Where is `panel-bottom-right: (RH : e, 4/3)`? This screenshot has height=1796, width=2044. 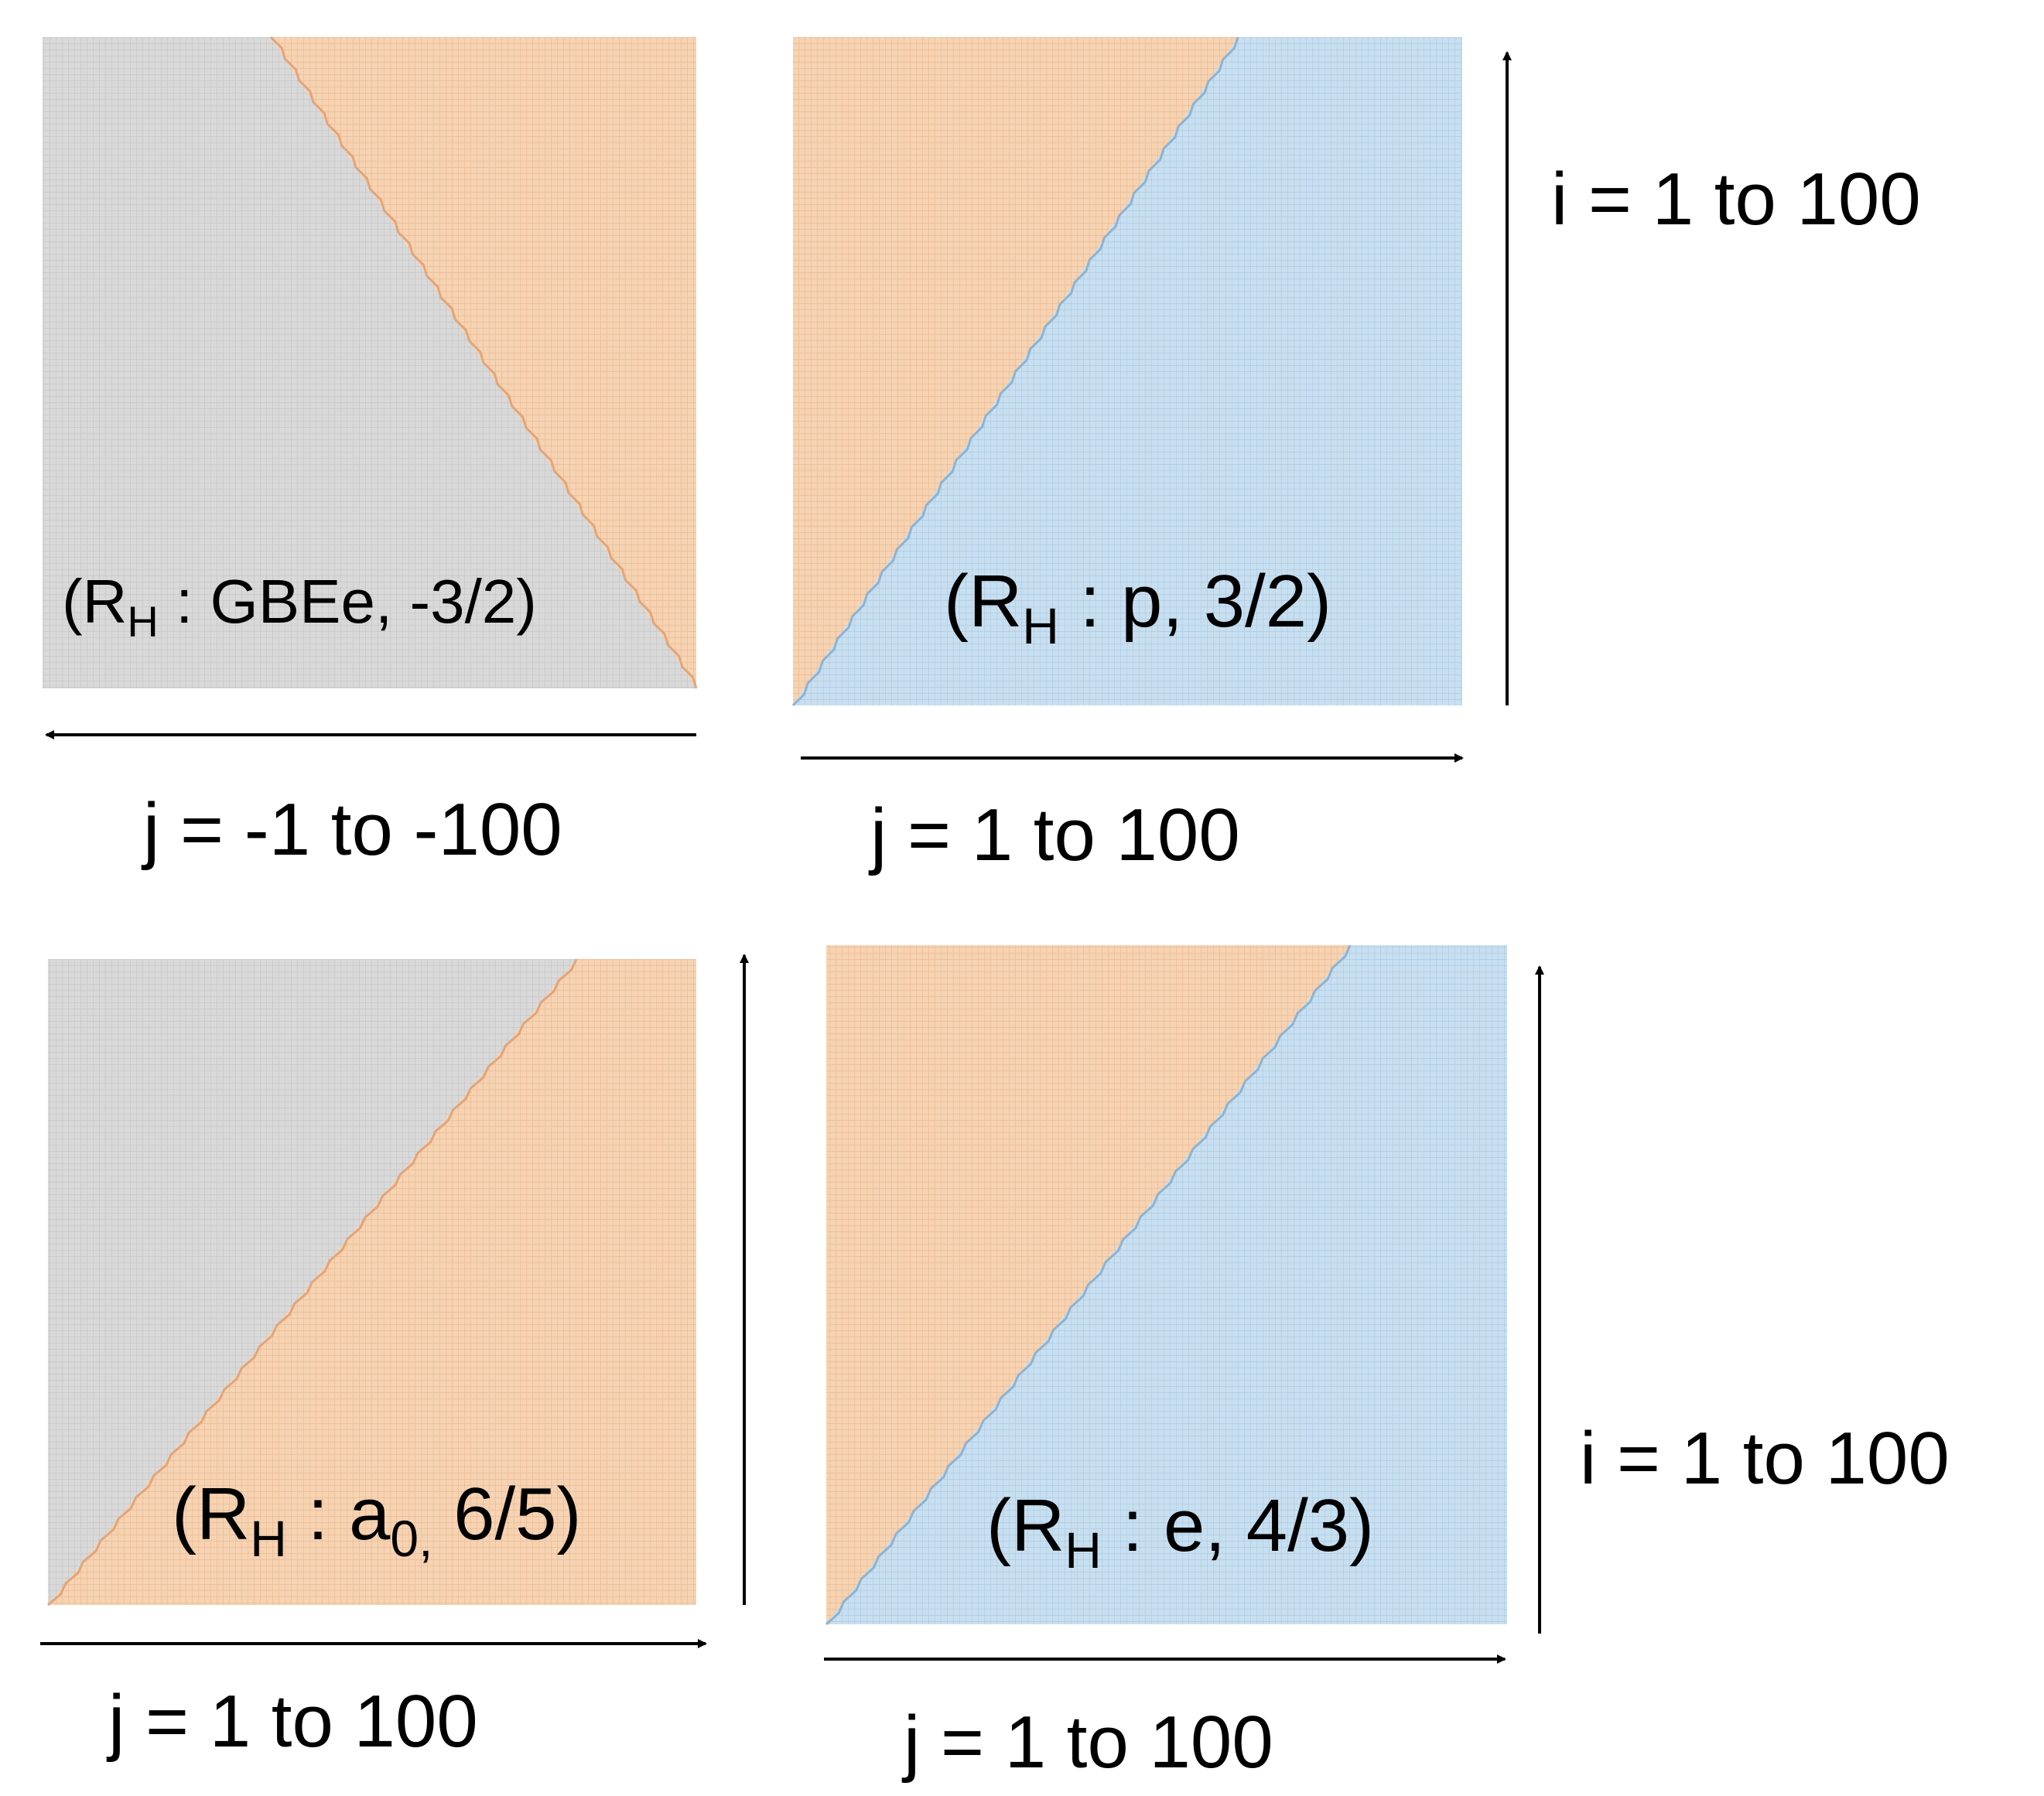
panel-bottom-right: (RH : e, 4/3) is located at coordinates (1166, 1285).